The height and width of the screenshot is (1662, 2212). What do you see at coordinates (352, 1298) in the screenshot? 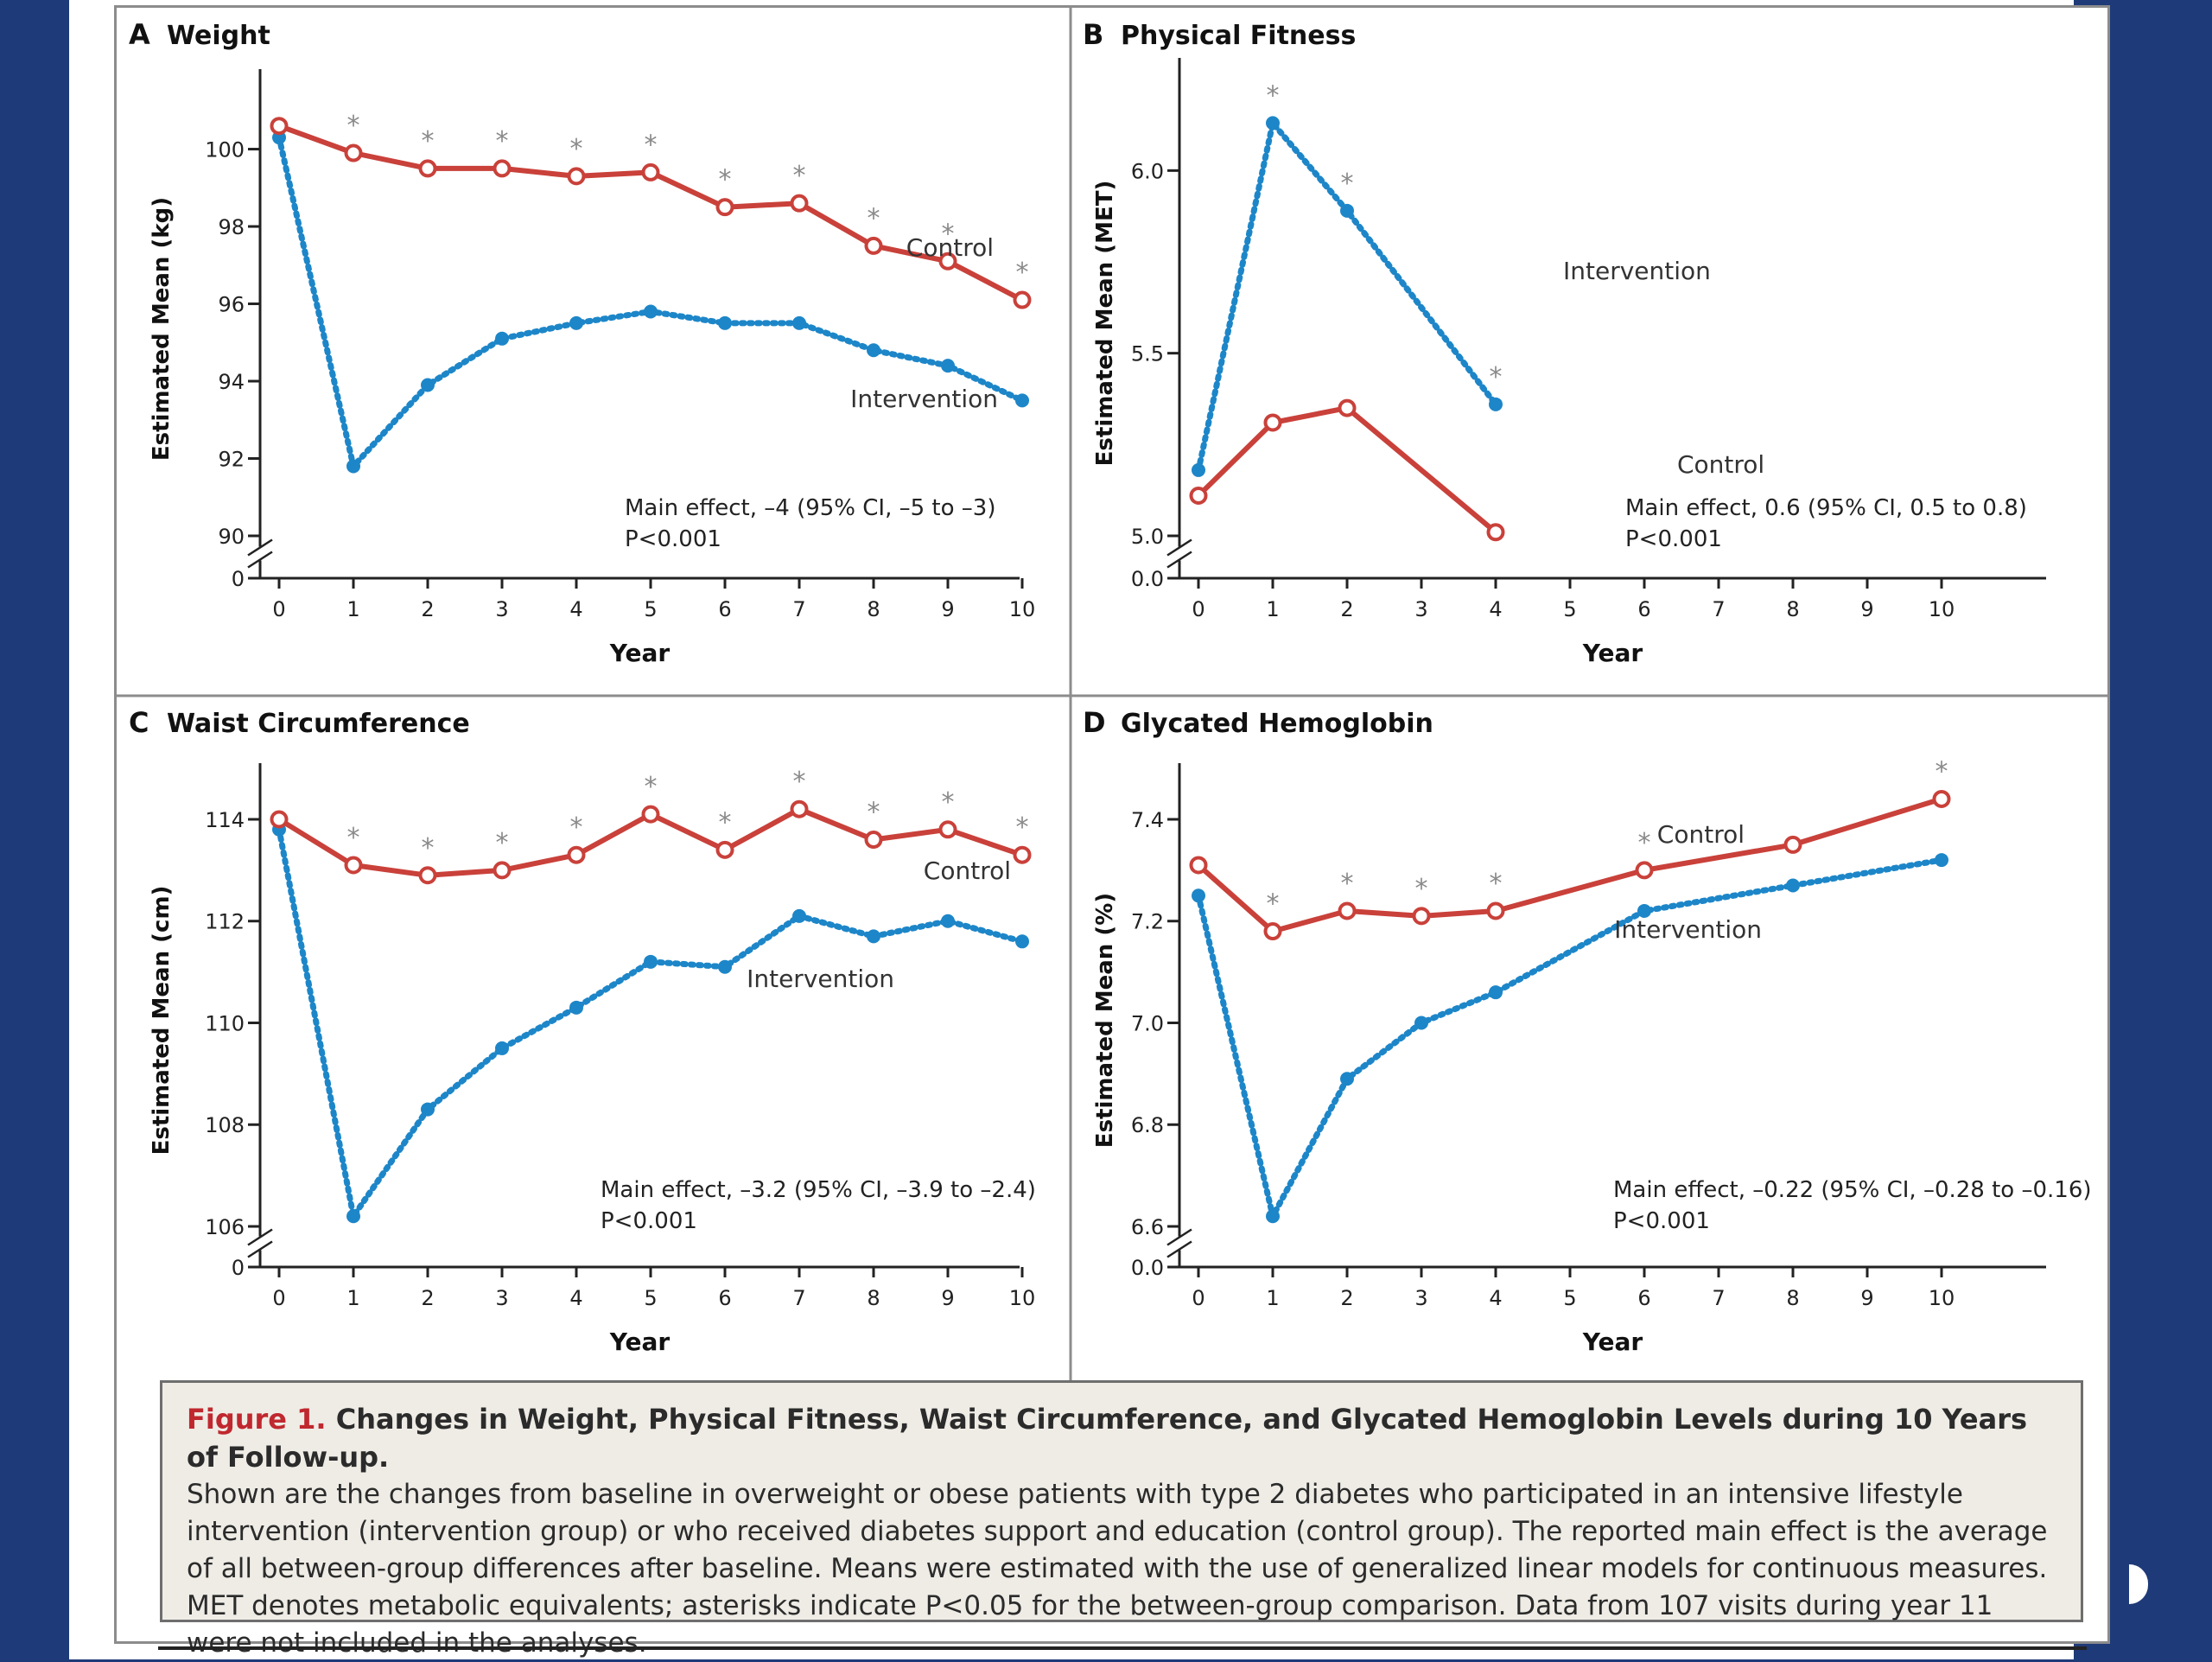
I see `x-tick-label: 1` at bounding box center [352, 1298].